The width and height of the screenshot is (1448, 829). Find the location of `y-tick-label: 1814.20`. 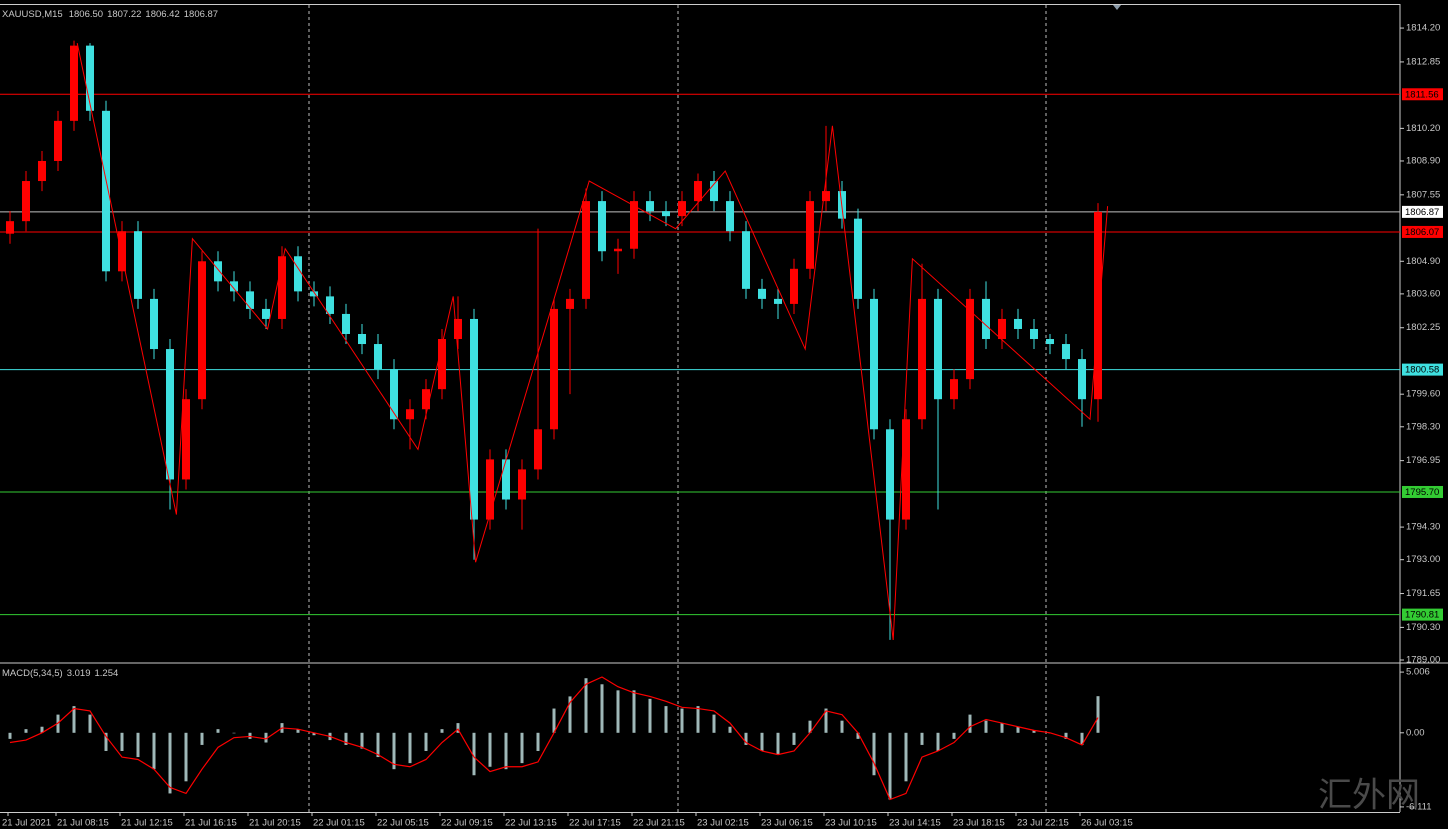

y-tick-label: 1814.20 is located at coordinates (1423, 28).